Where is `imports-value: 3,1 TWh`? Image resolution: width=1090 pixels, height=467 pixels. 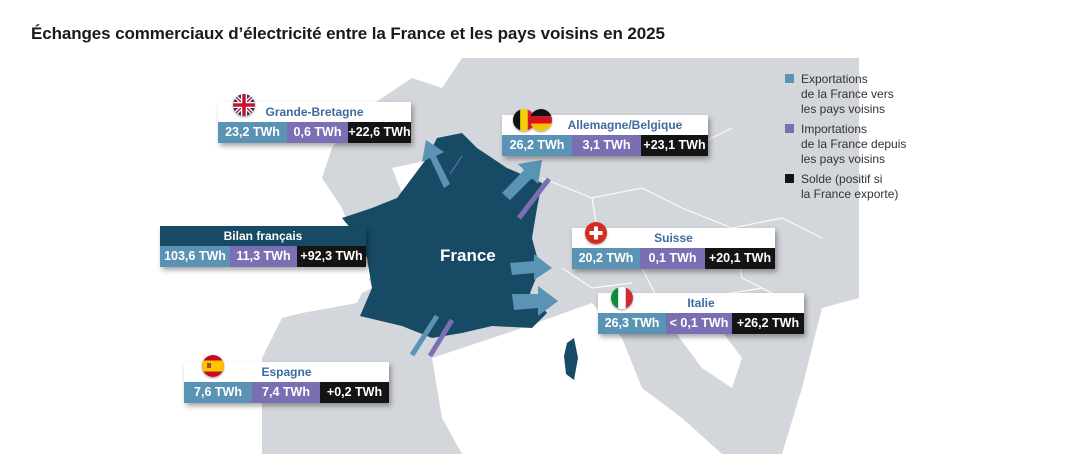
imports-value: 3,1 TWh is located at coordinates (606, 145).